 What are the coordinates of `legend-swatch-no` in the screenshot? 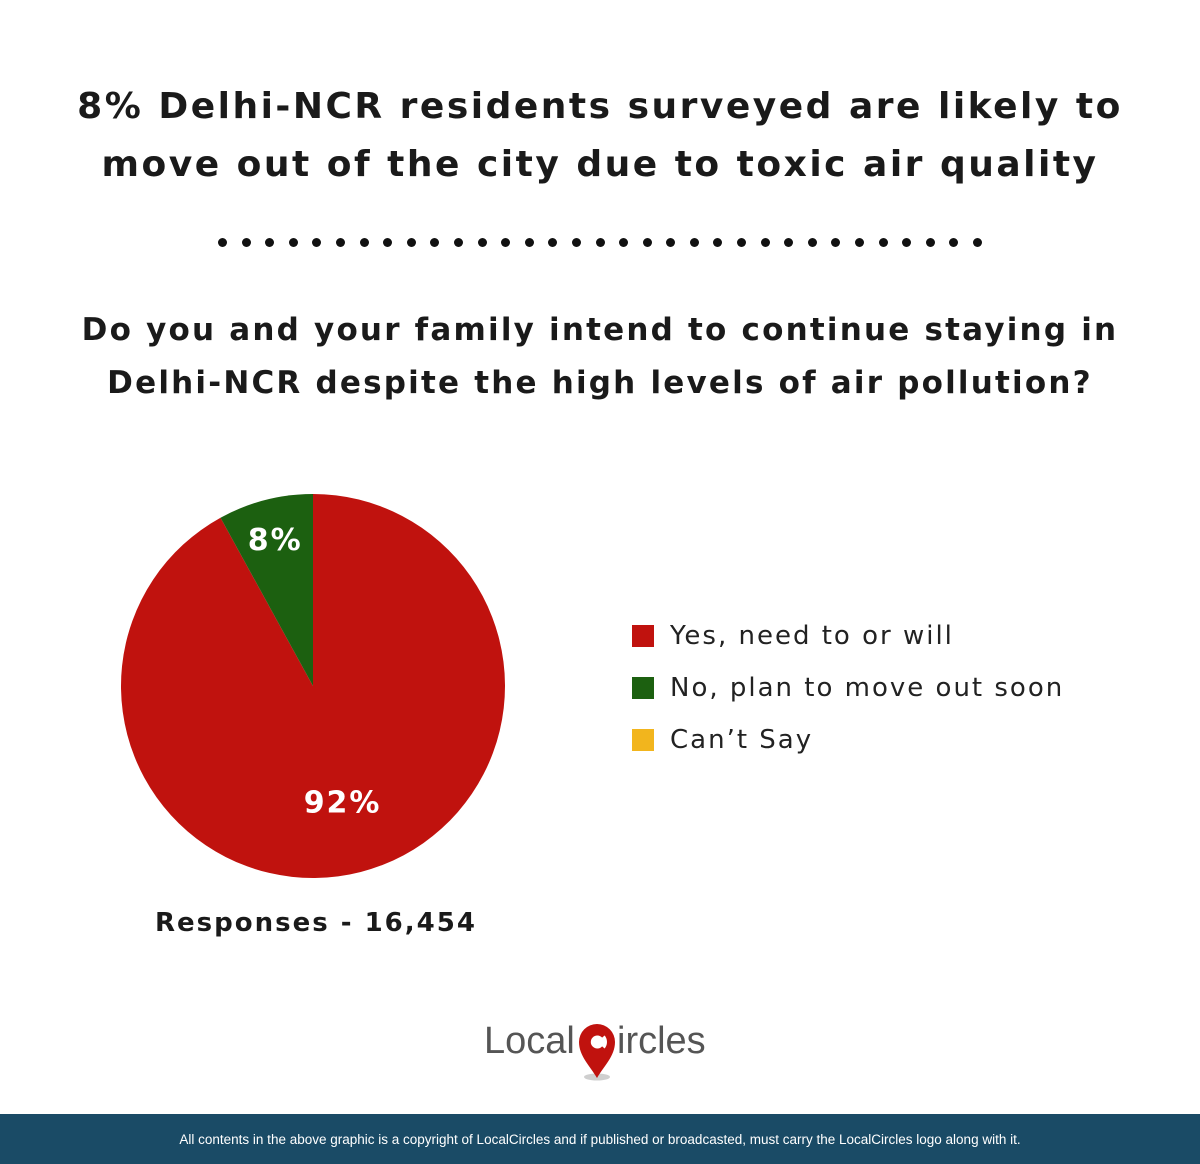 It's located at (643, 688).